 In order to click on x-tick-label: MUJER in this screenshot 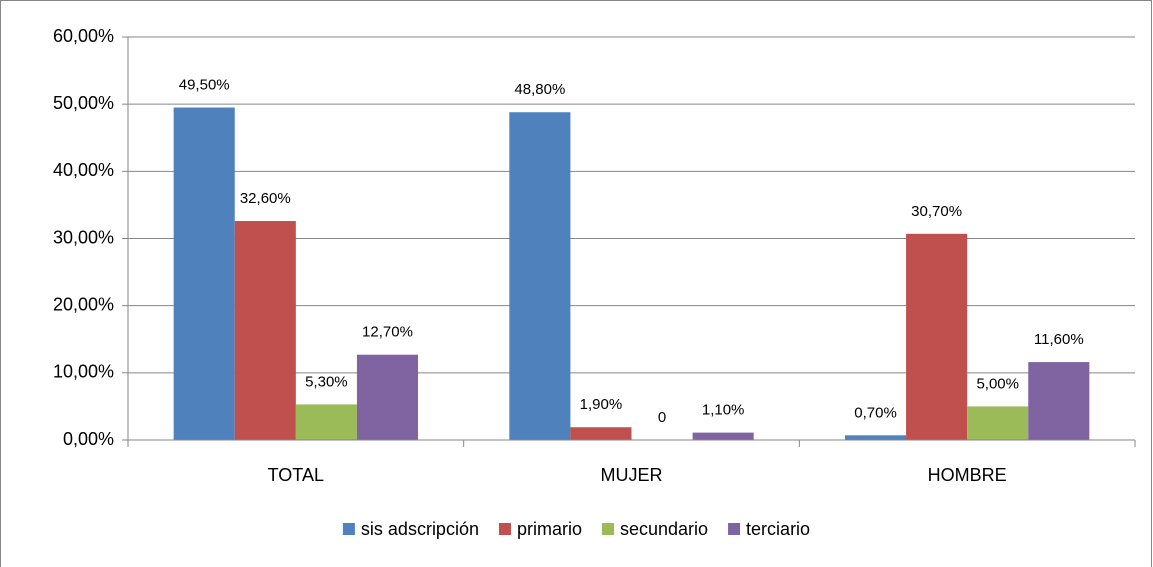, I will do `click(632, 475)`.